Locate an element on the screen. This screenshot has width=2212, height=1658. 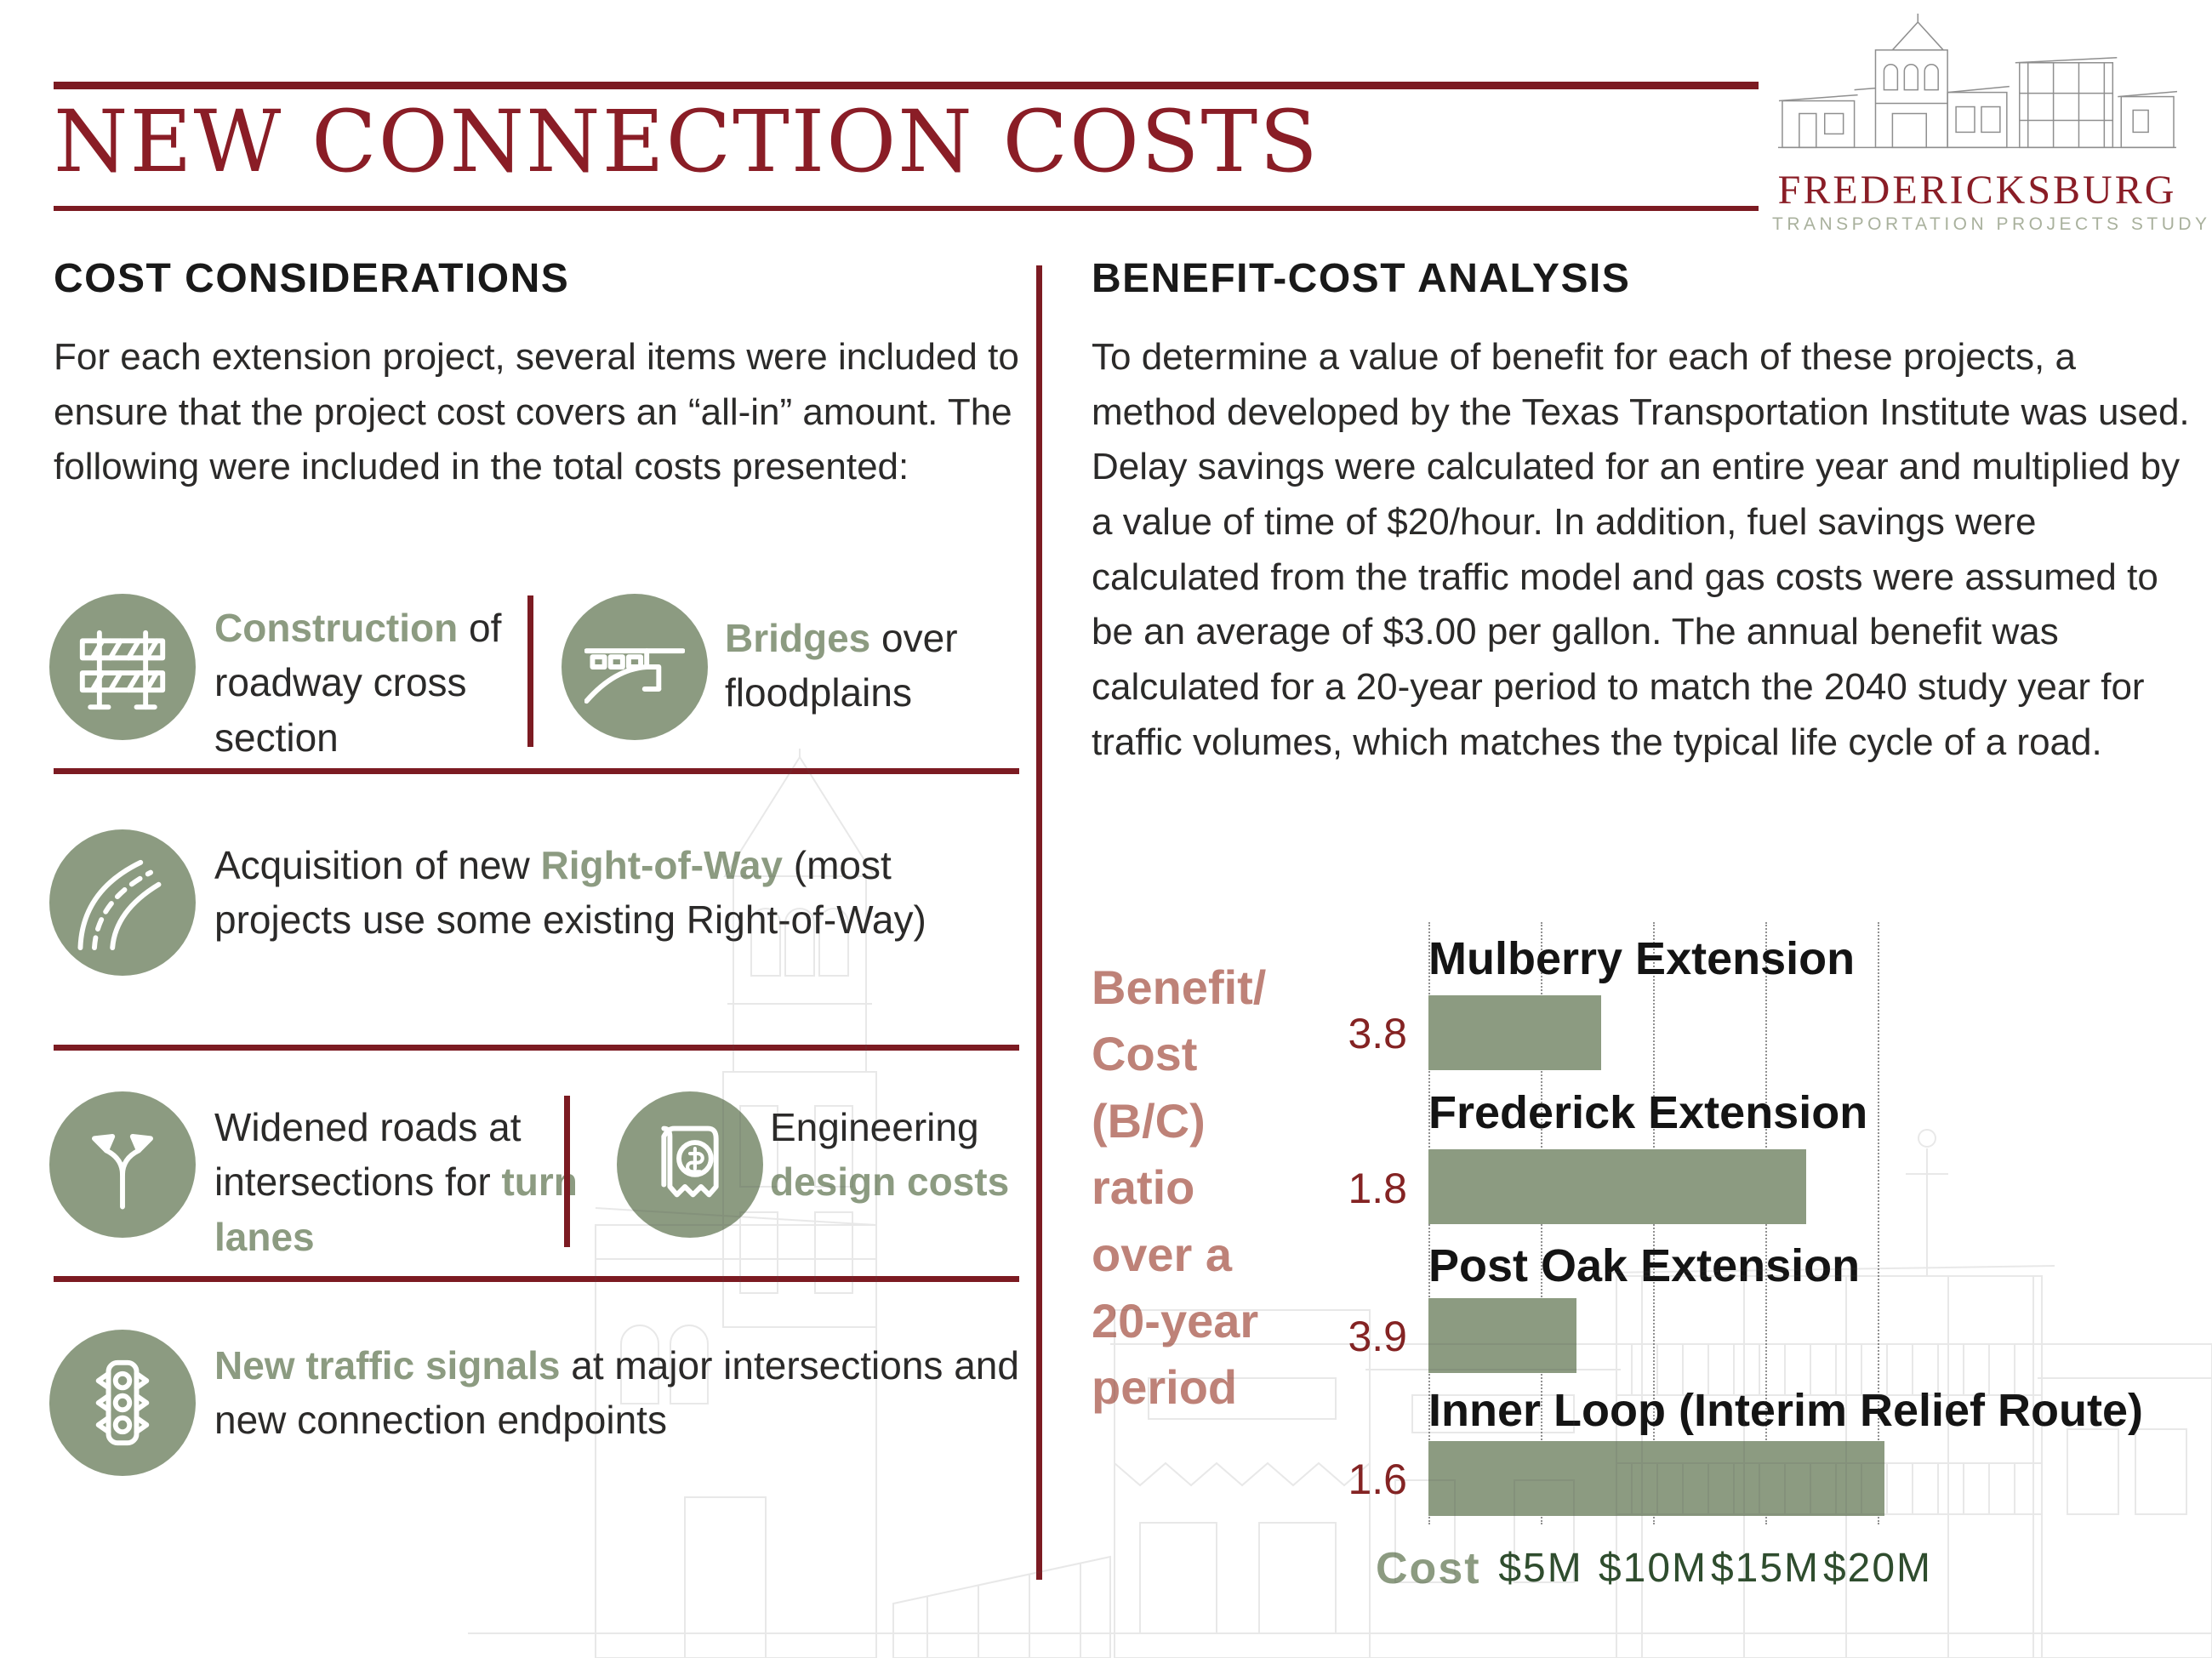
town-sketch-logo-image is located at coordinates (1977, 90).